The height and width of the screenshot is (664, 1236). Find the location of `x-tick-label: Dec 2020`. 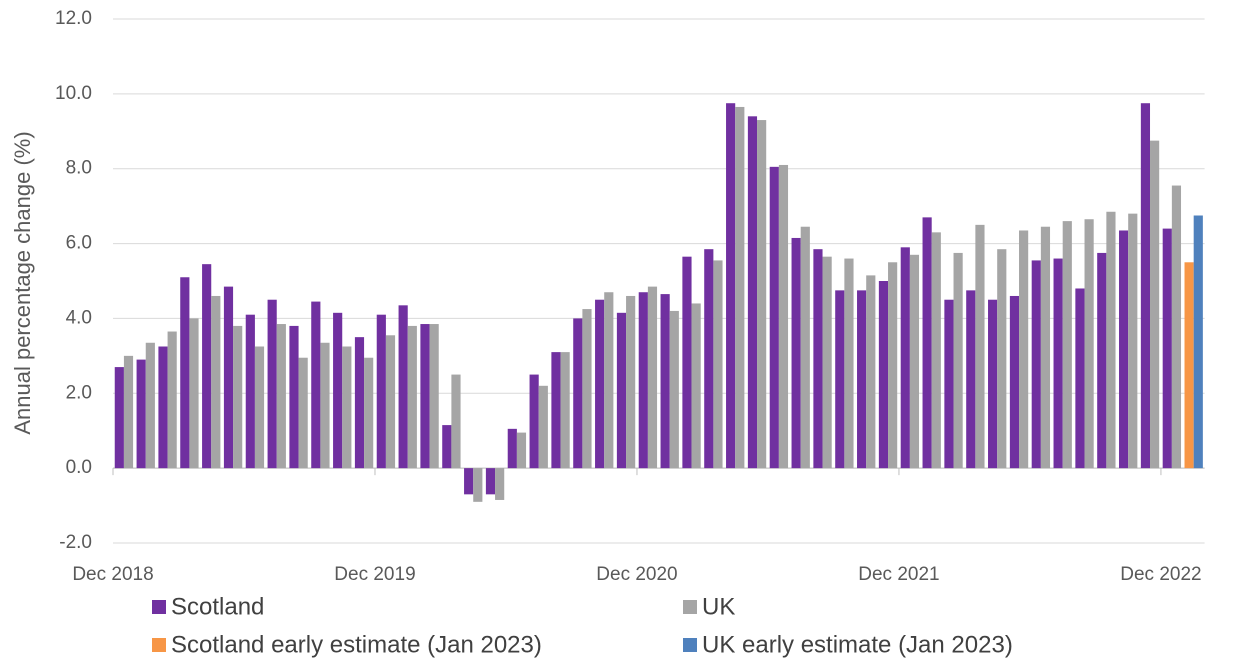

x-tick-label: Dec 2020 is located at coordinates (636, 574).